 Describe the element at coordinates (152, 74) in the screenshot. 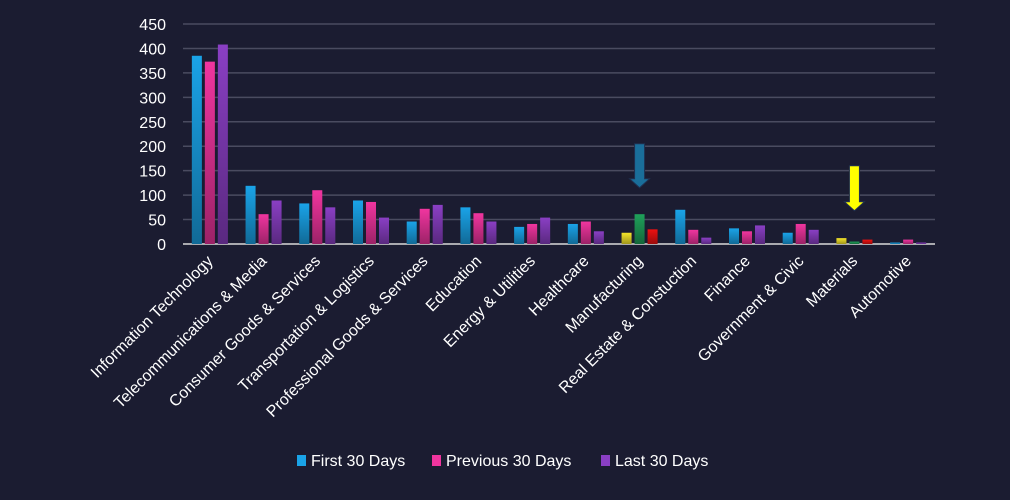

I see `y-tick-label: 350` at that location.